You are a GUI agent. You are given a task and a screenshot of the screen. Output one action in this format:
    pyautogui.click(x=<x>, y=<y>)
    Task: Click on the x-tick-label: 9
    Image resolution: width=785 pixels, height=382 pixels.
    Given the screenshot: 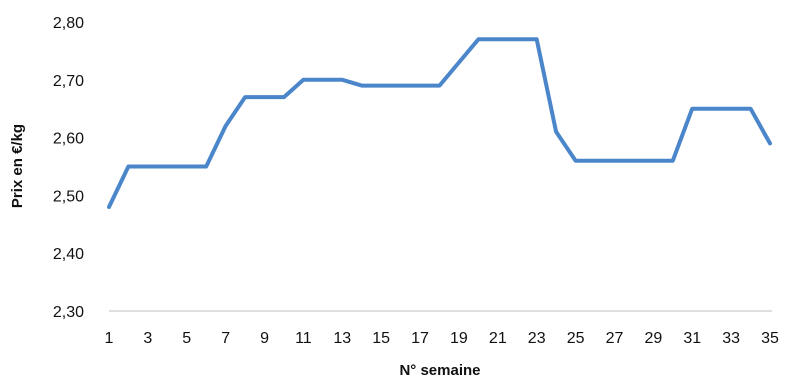 What is the action you would take?
    pyautogui.click(x=264, y=338)
    